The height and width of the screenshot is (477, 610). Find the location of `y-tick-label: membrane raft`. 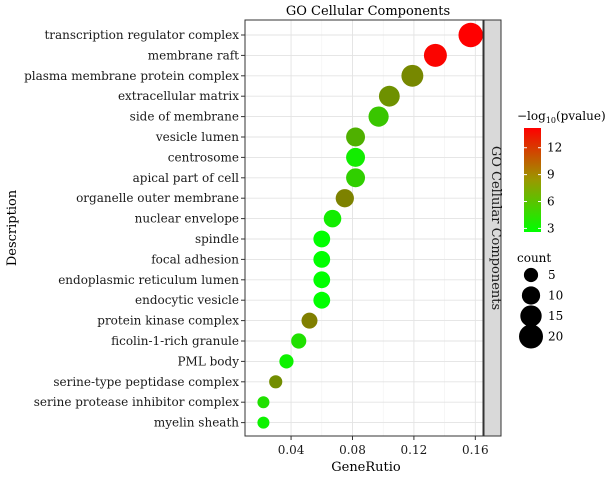

y-tick-label: membrane raft is located at coordinates (193, 55).